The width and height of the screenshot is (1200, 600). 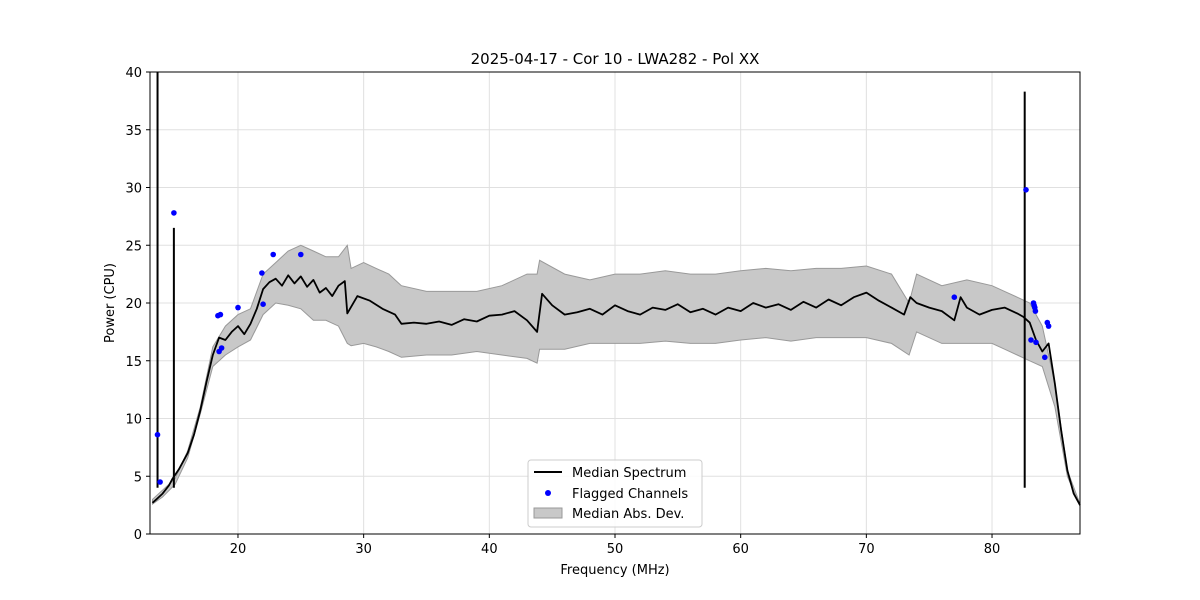 I want to click on legend-flagged-label: Flagged Channels, so click(x=630, y=494).